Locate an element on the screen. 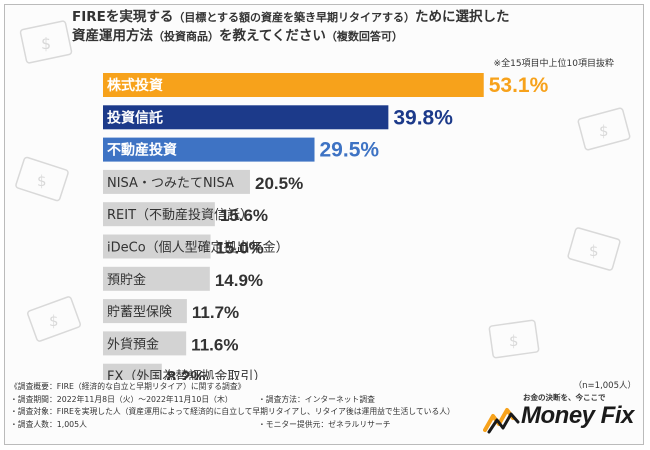  value-label-1: 53.1% is located at coordinates (519, 85).